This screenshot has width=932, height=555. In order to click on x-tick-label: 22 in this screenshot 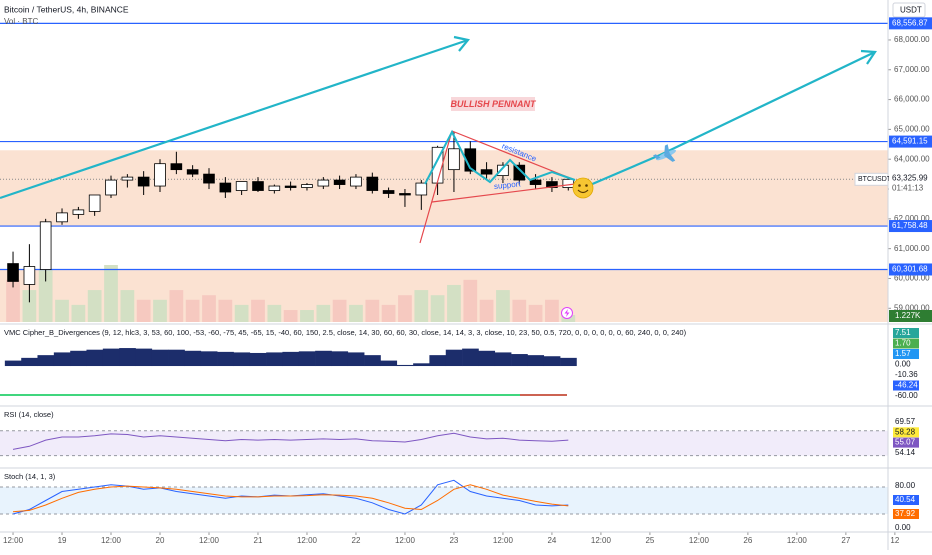, I will do `click(356, 540)`.